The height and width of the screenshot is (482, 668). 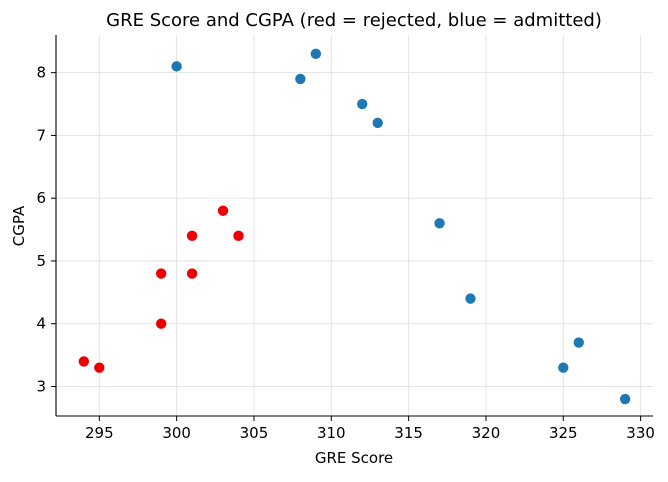 I want to click on y-tick-label: 3, so click(x=41, y=386).